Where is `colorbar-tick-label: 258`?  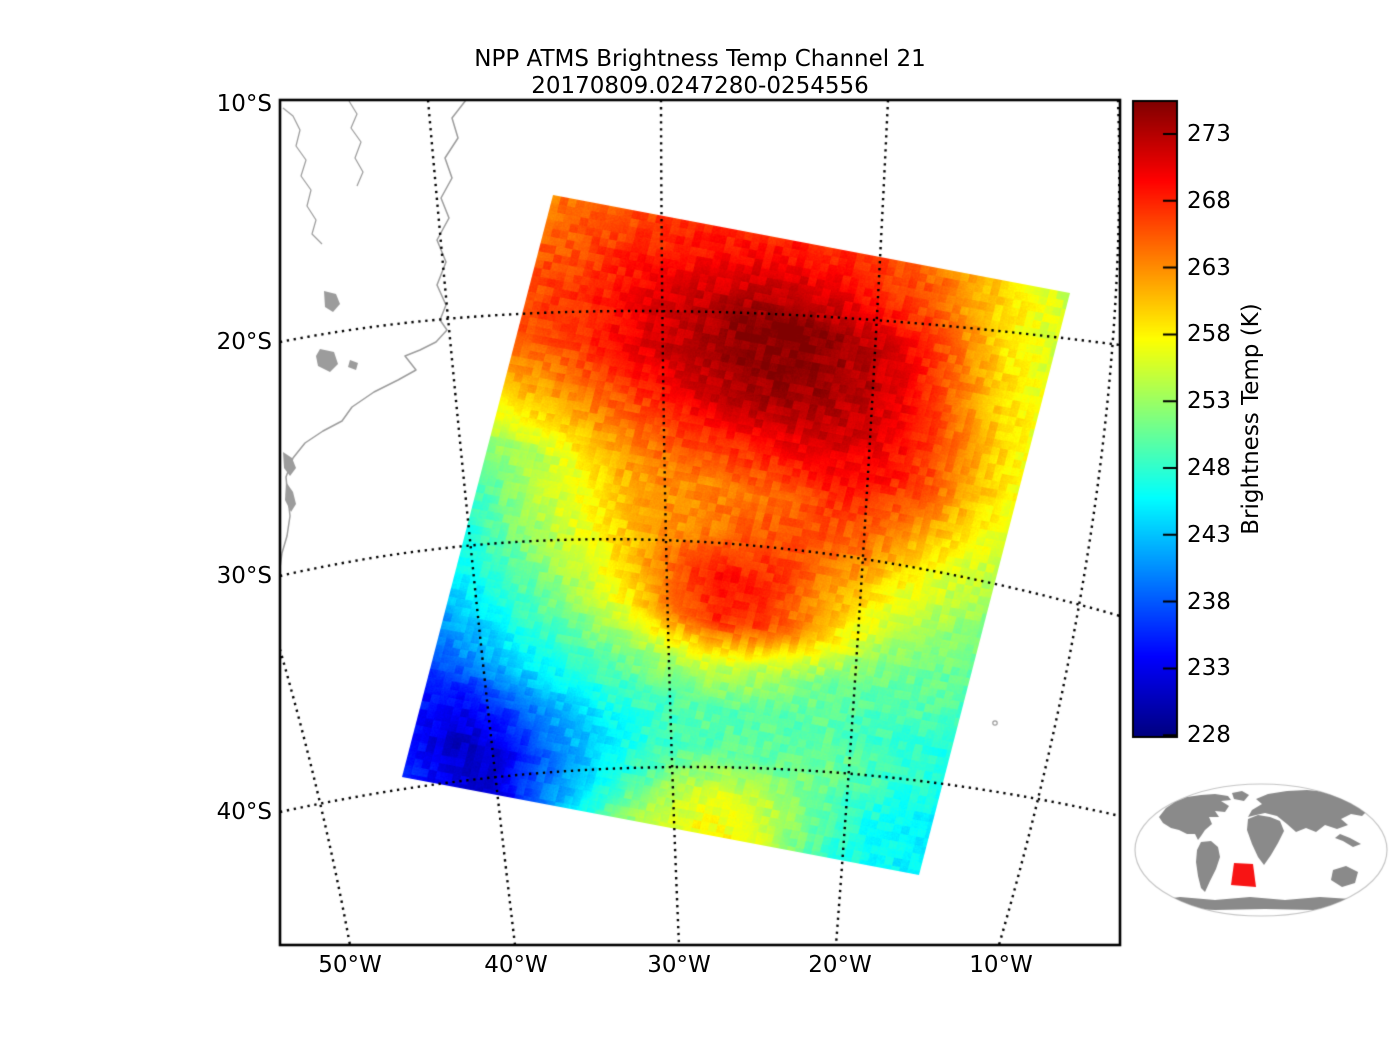 colorbar-tick-label: 258 is located at coordinates (1209, 334).